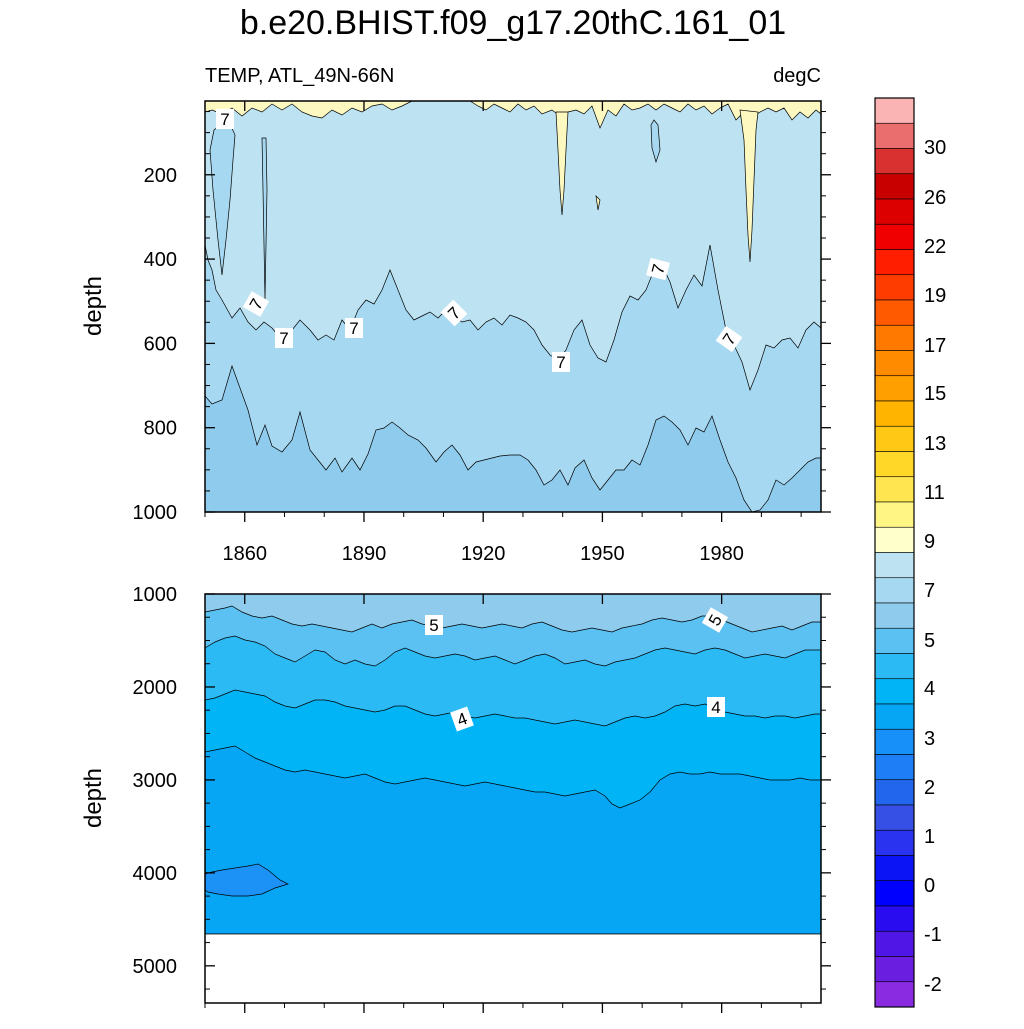 This screenshot has height=1029, width=1024. Describe the element at coordinates (935, 148) in the screenshot. I see `colorbar-label: 30` at that location.